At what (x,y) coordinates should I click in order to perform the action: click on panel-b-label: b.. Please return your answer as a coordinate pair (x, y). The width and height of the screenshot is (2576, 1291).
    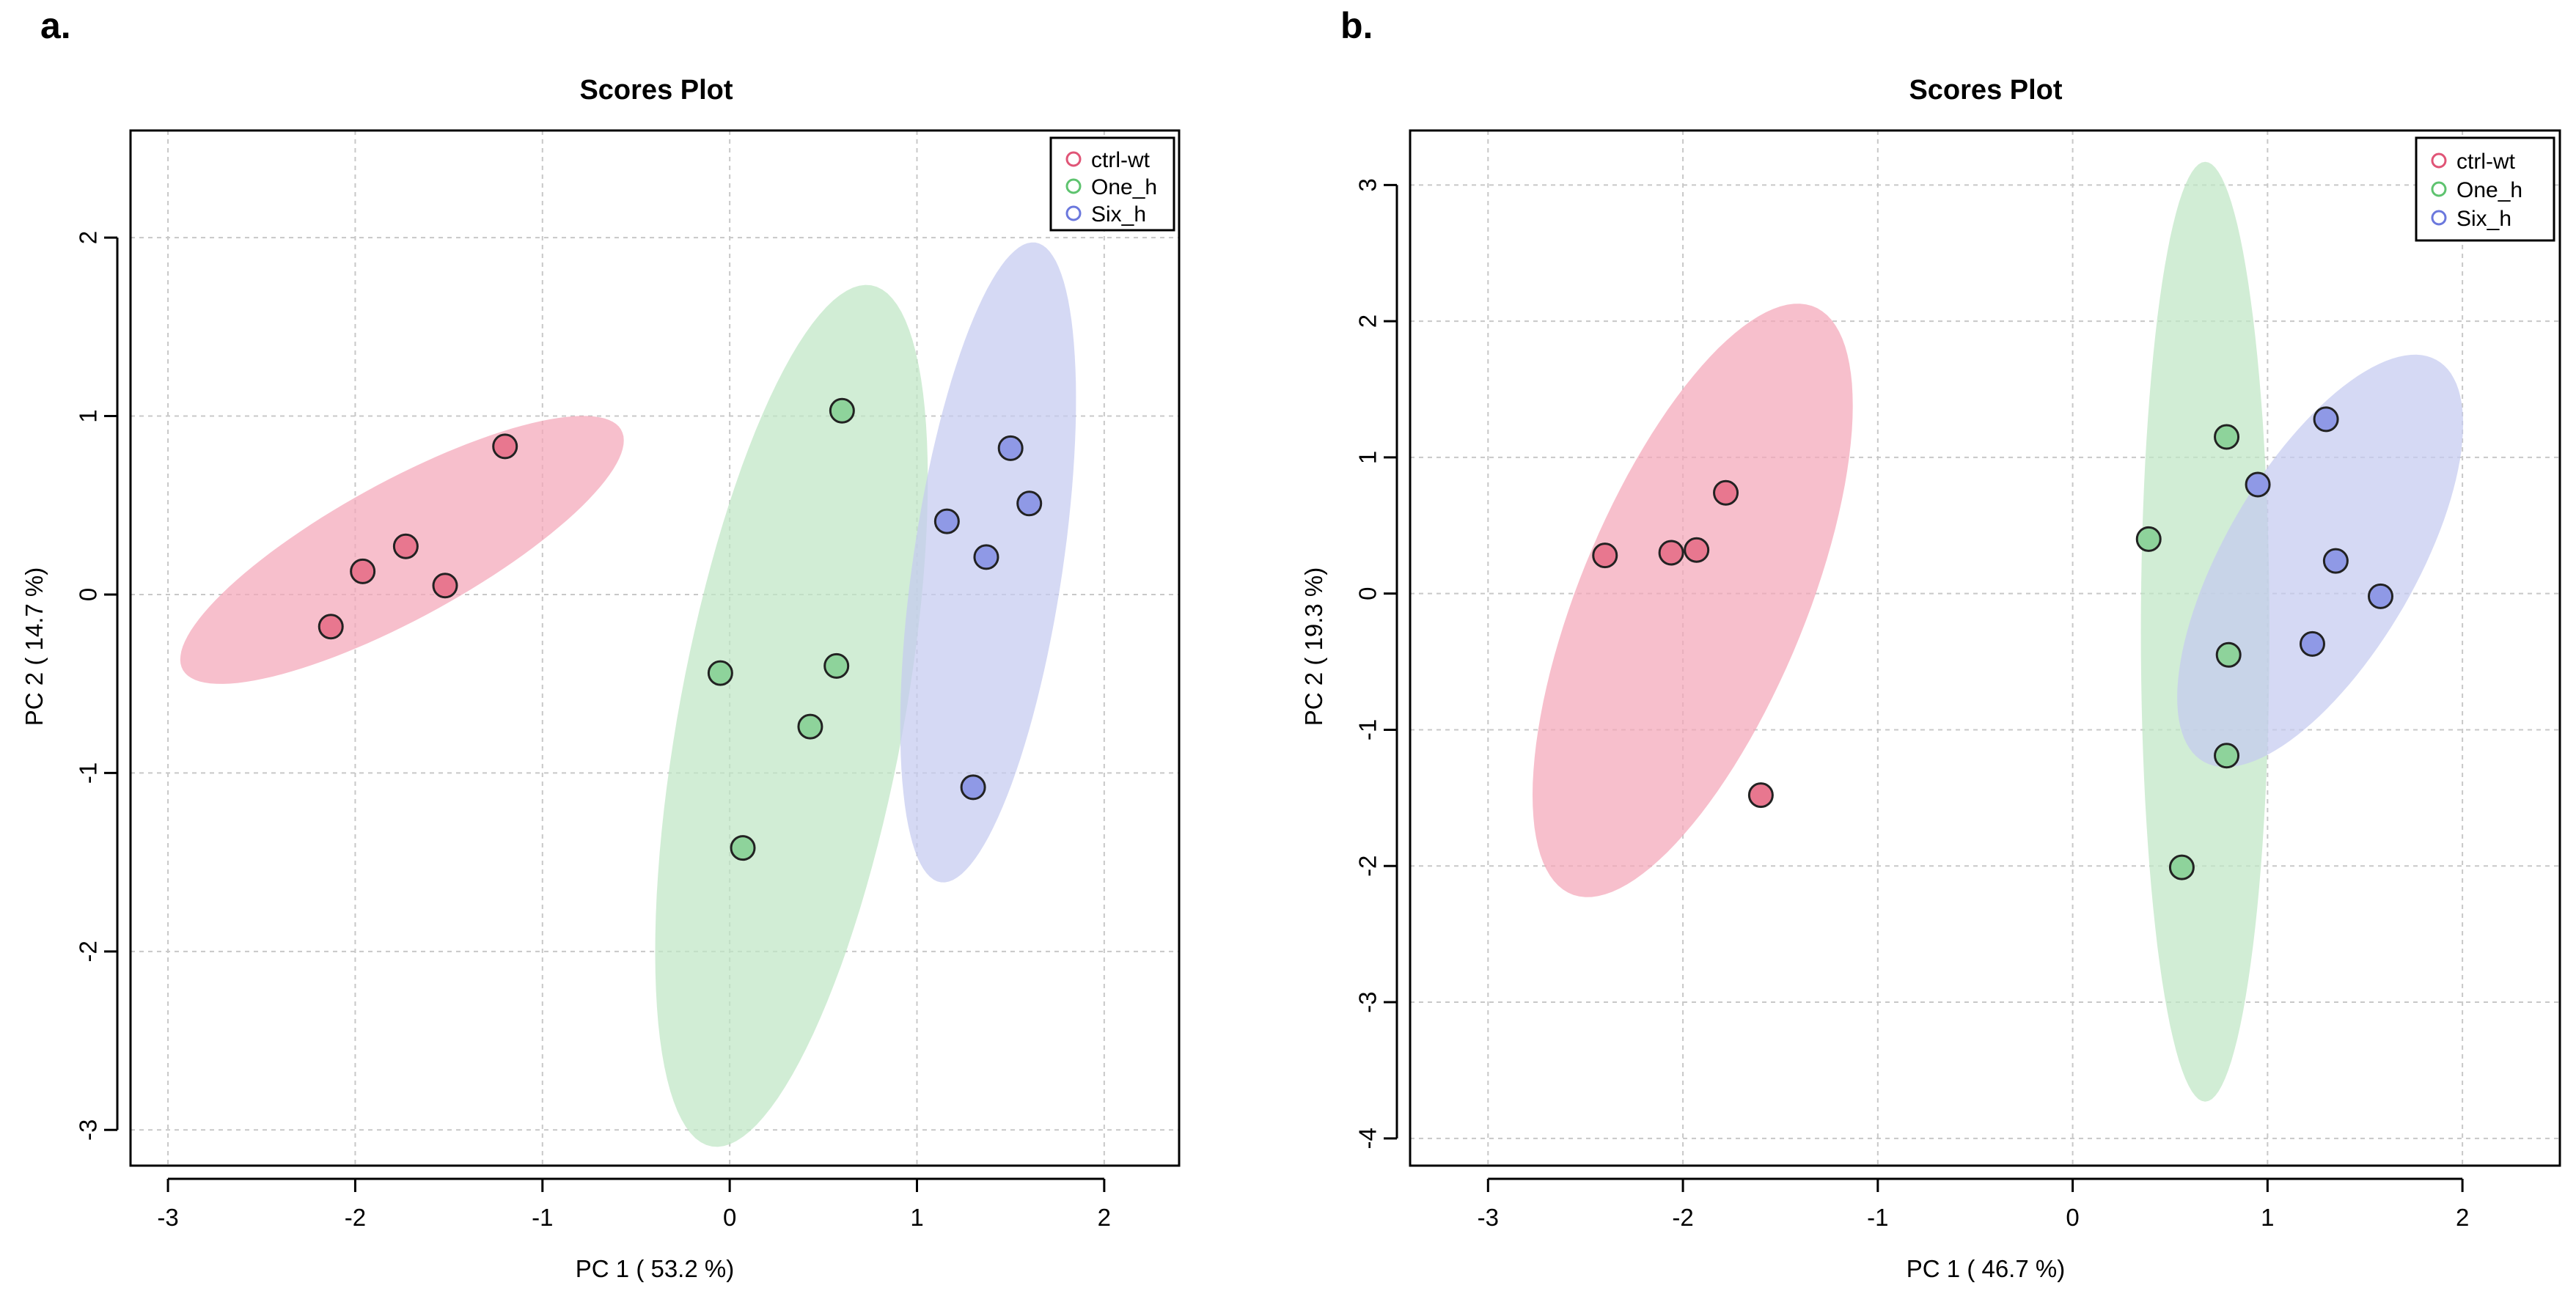
    Looking at the image, I should click on (1357, 25).